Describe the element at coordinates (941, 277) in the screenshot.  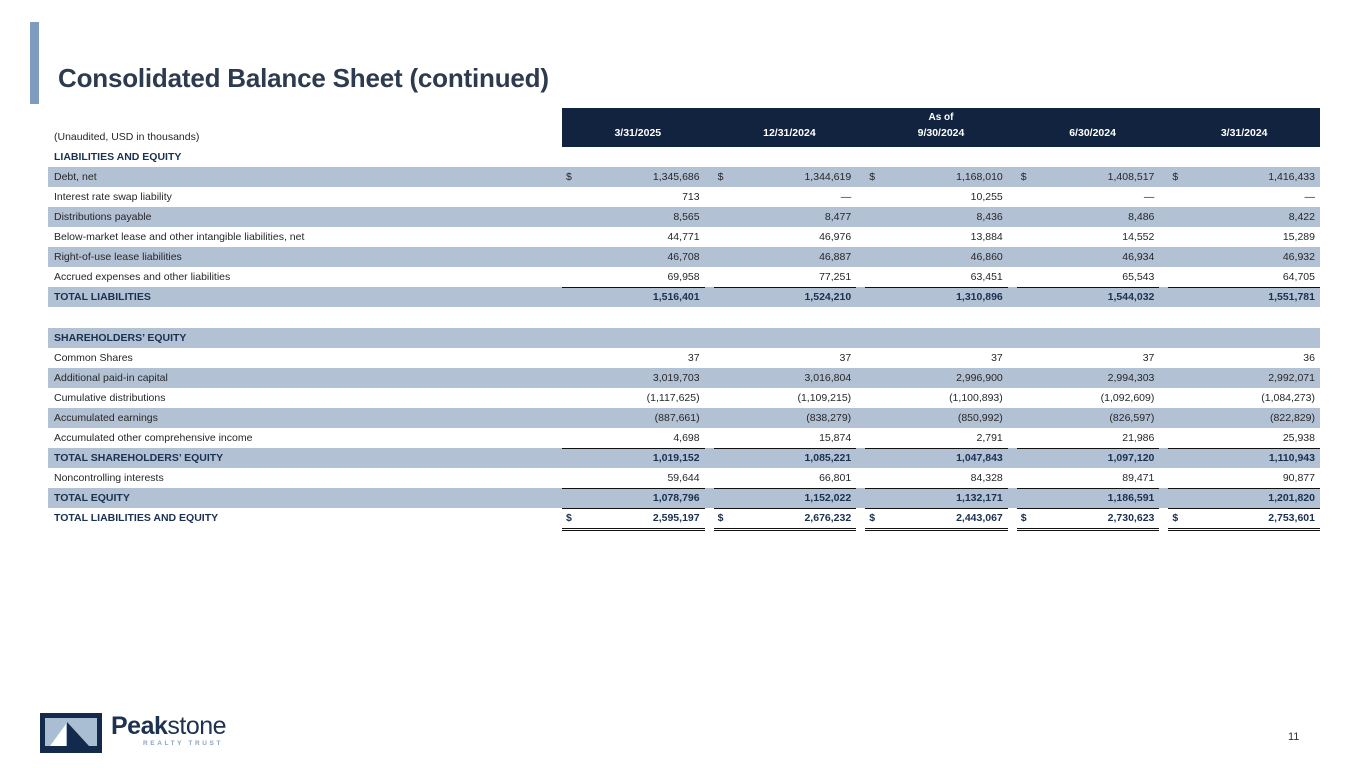
I see `value-cell: 63,451` at that location.